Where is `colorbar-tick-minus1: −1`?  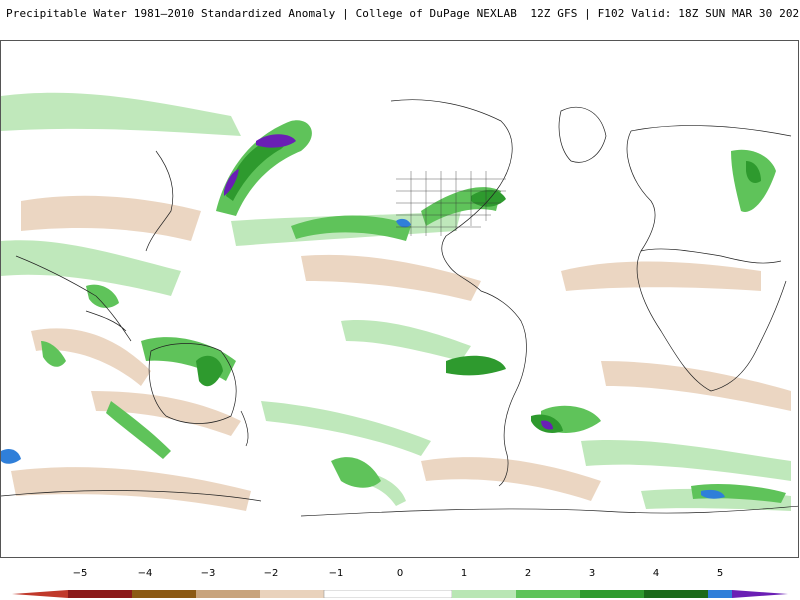 colorbar-tick-minus1: −1 is located at coordinates (336, 573).